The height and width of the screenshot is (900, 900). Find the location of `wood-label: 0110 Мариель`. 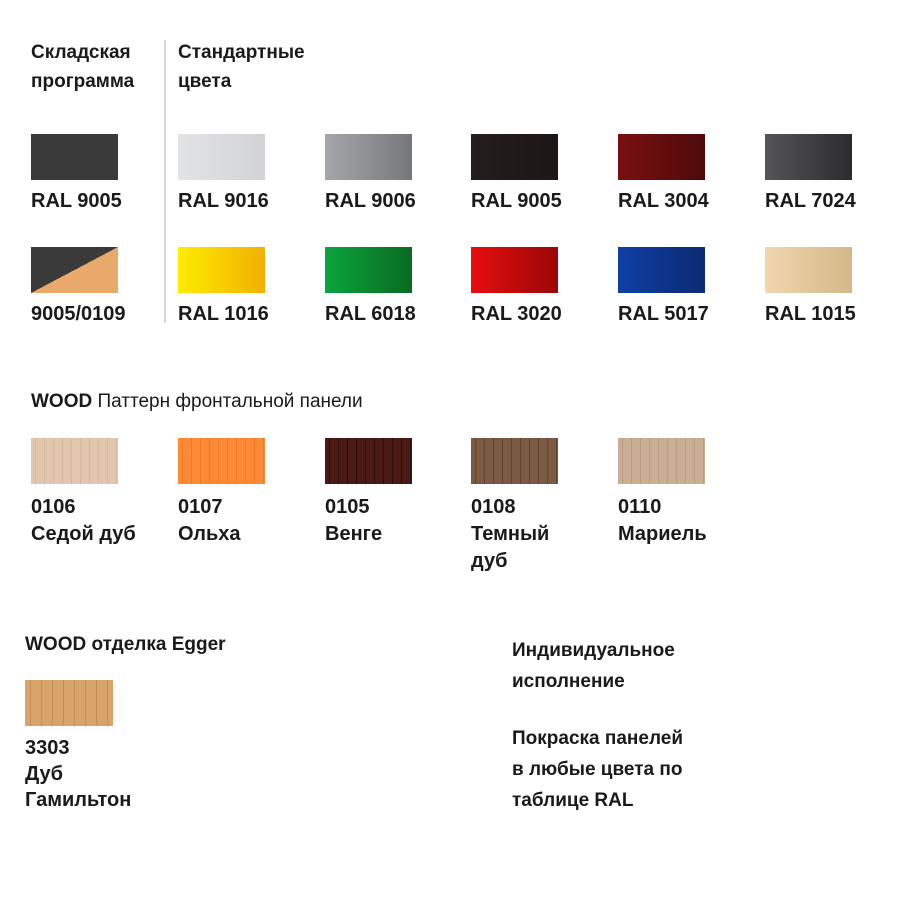

wood-label: 0110 Мариель is located at coordinates (662, 521).